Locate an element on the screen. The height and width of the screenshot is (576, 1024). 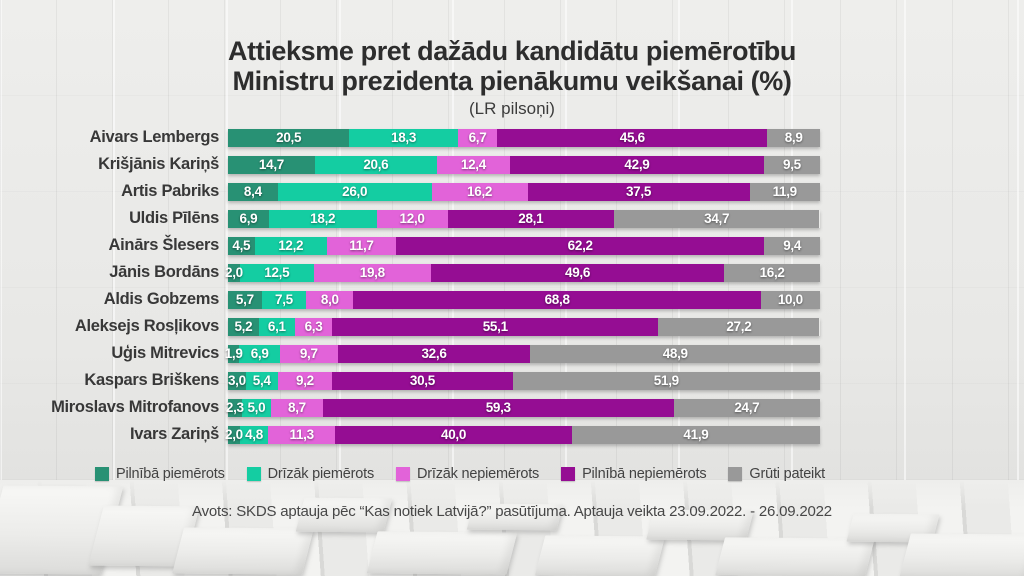
segment-value-label: 2,0 is located at coordinates (233, 272).